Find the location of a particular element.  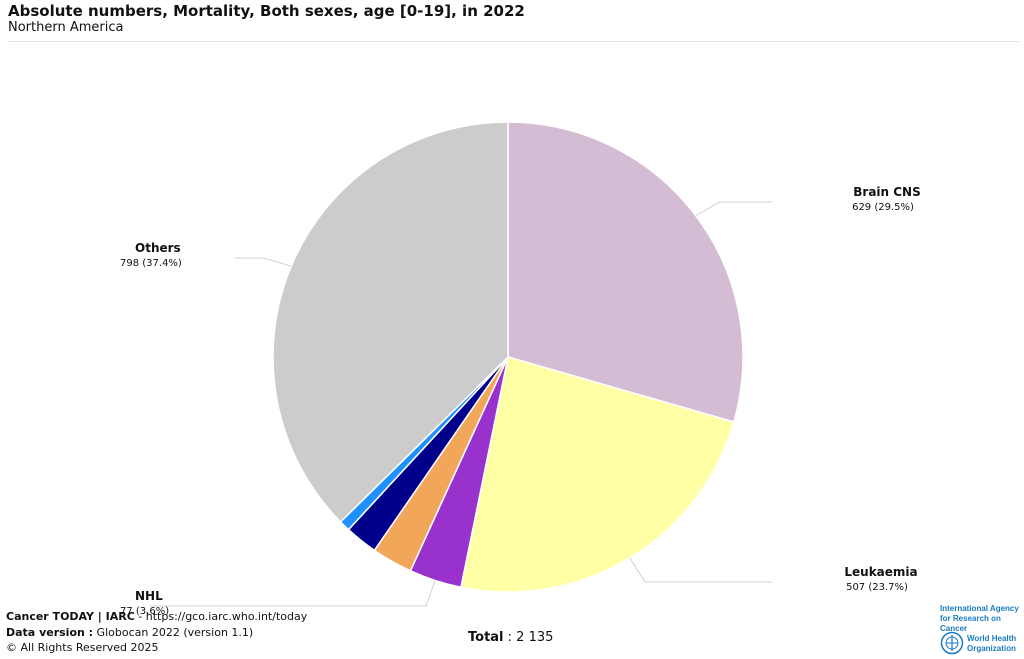

leader-line-leukaemia is located at coordinates (700, 570).